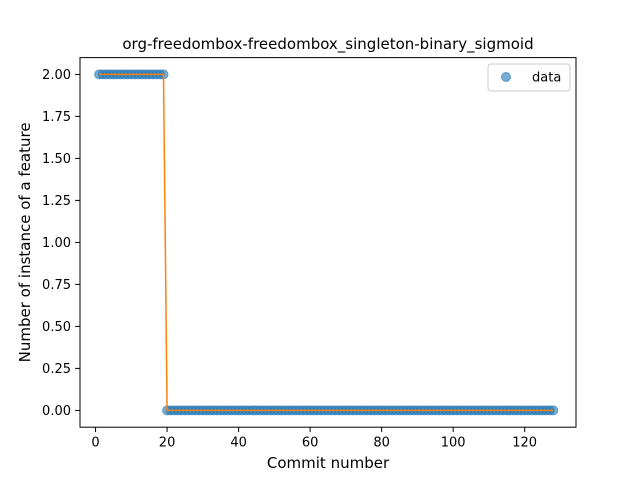 This screenshot has height=480, width=640. What do you see at coordinates (506, 77) in the screenshot?
I see `legend-marker-data` at bounding box center [506, 77].